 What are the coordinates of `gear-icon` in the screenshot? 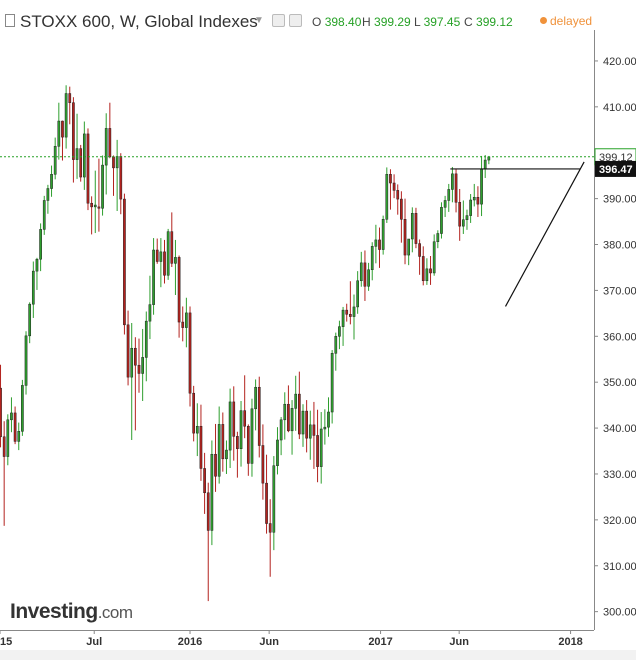 It's located at (295, 20).